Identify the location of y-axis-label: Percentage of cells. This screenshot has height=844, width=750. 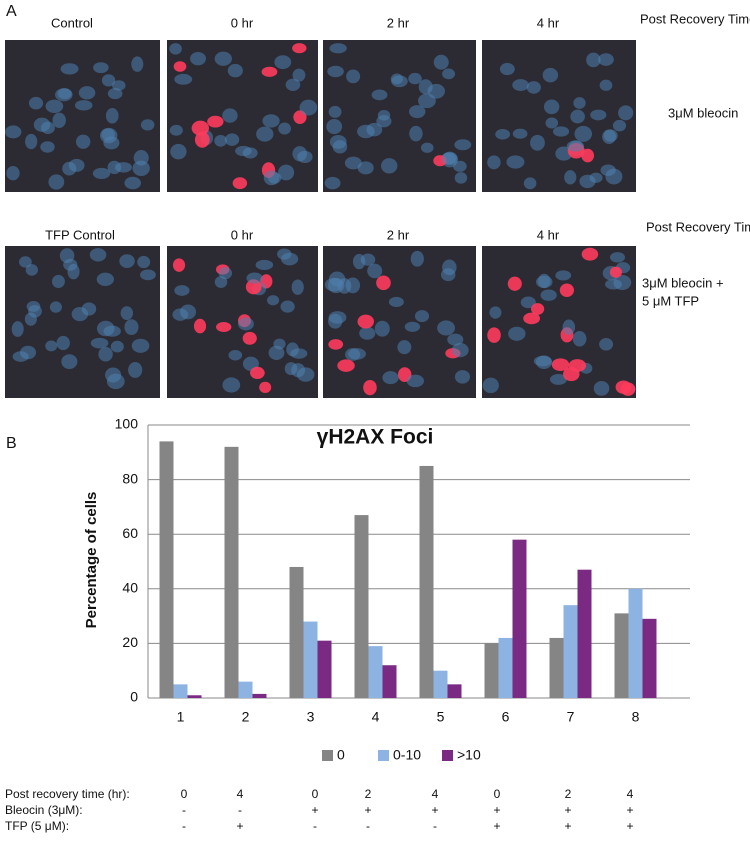
(91, 560).